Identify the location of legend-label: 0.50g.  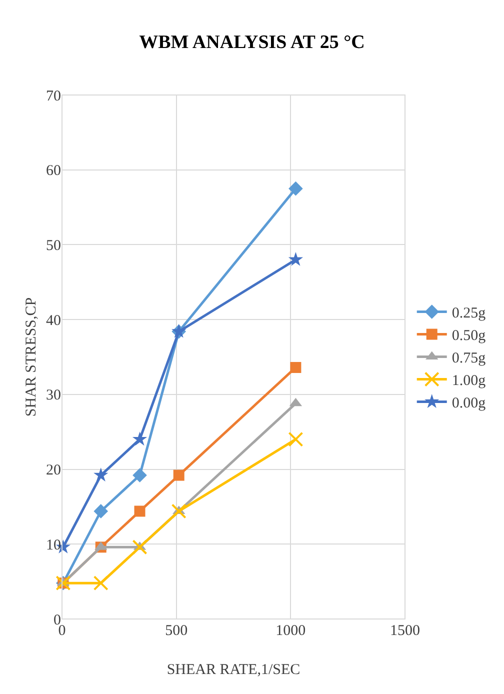
(469, 336).